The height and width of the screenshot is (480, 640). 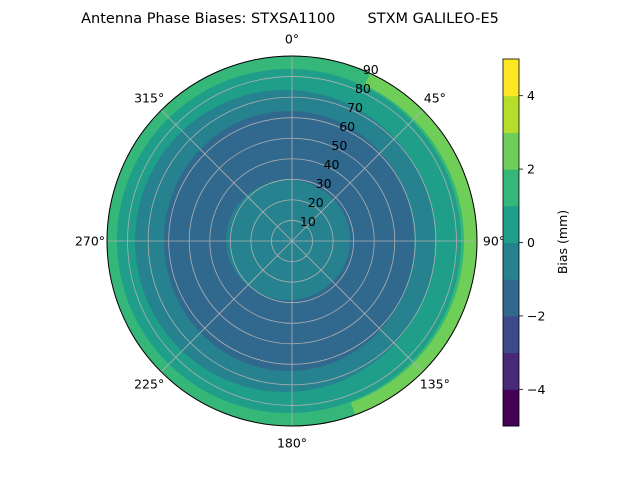 What do you see at coordinates (536, 389) in the screenshot?
I see `colorbar-tick-label: −4` at bounding box center [536, 389].